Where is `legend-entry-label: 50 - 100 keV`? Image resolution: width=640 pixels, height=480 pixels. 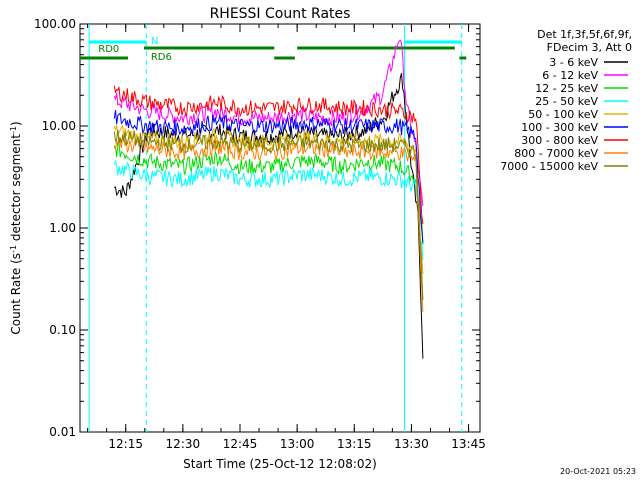
legend-entry-label: 50 - 100 keV is located at coordinates (563, 114).